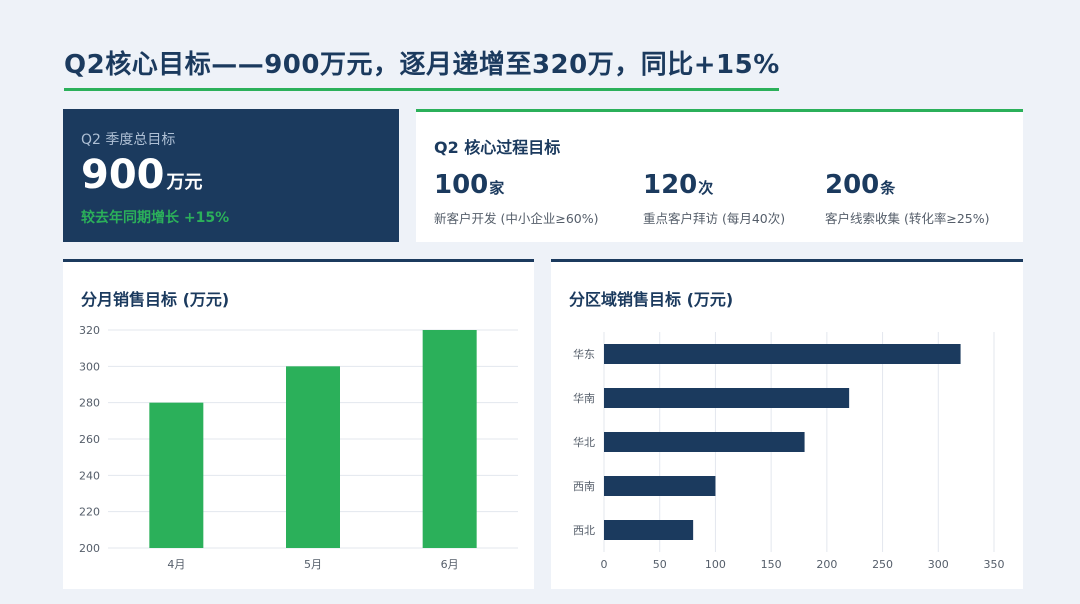  Describe the element at coordinates (184, 182) in the screenshot. I see `kpi-unit: 万元` at that location.